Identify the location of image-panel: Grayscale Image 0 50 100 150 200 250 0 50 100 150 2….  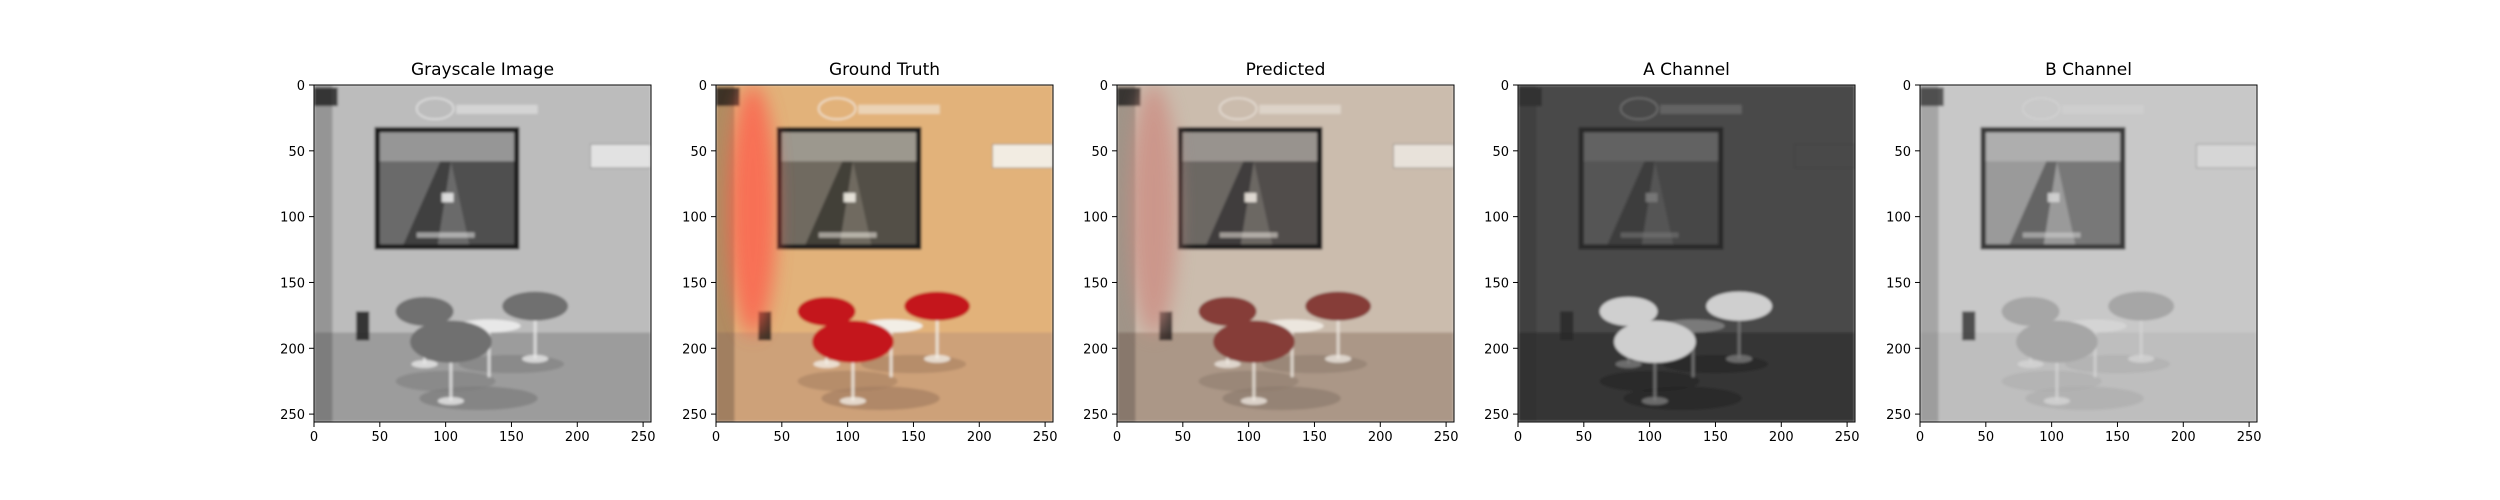
(467, 252).